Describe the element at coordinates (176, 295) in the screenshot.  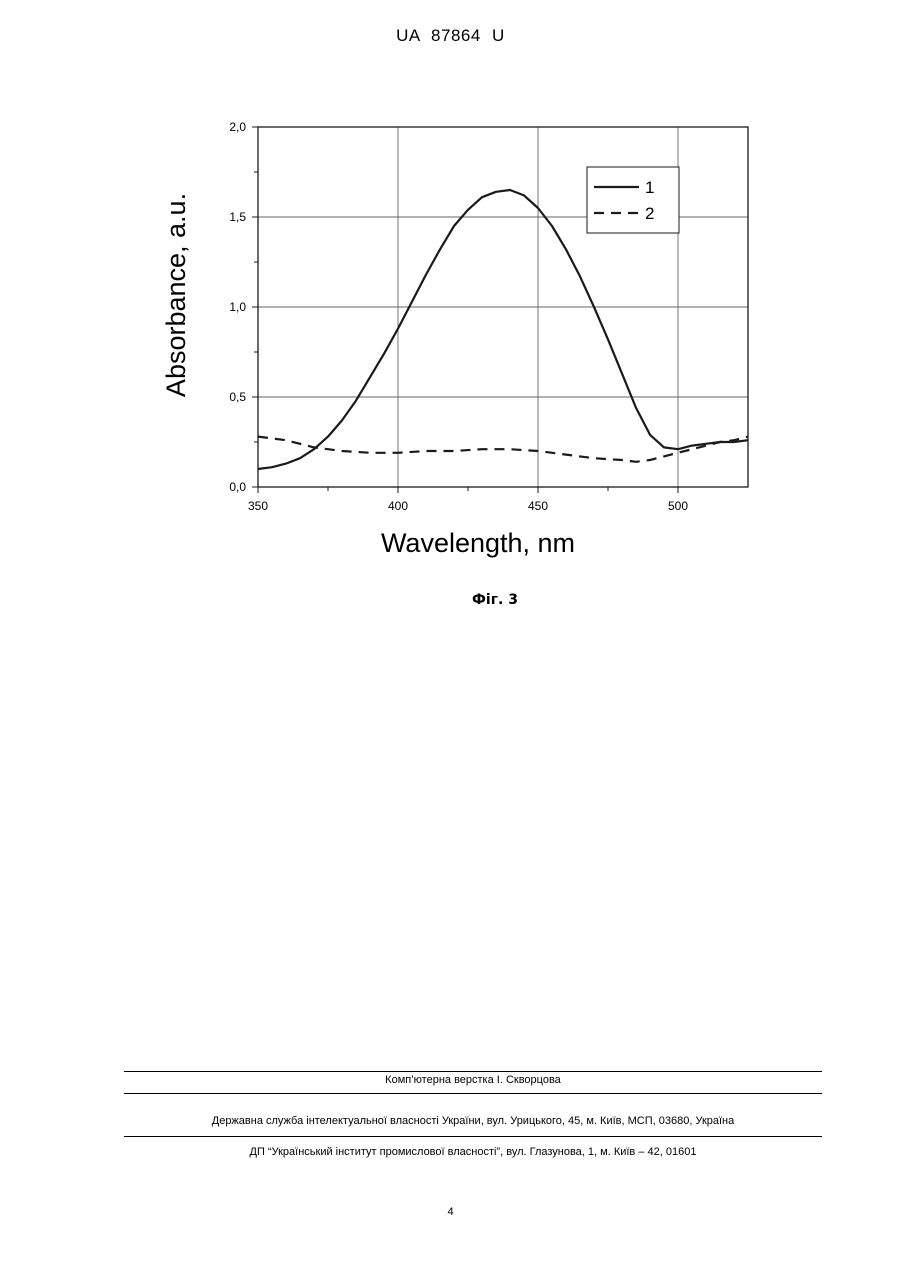
I see `y-axis-label: Absorbance, a.u.` at that location.